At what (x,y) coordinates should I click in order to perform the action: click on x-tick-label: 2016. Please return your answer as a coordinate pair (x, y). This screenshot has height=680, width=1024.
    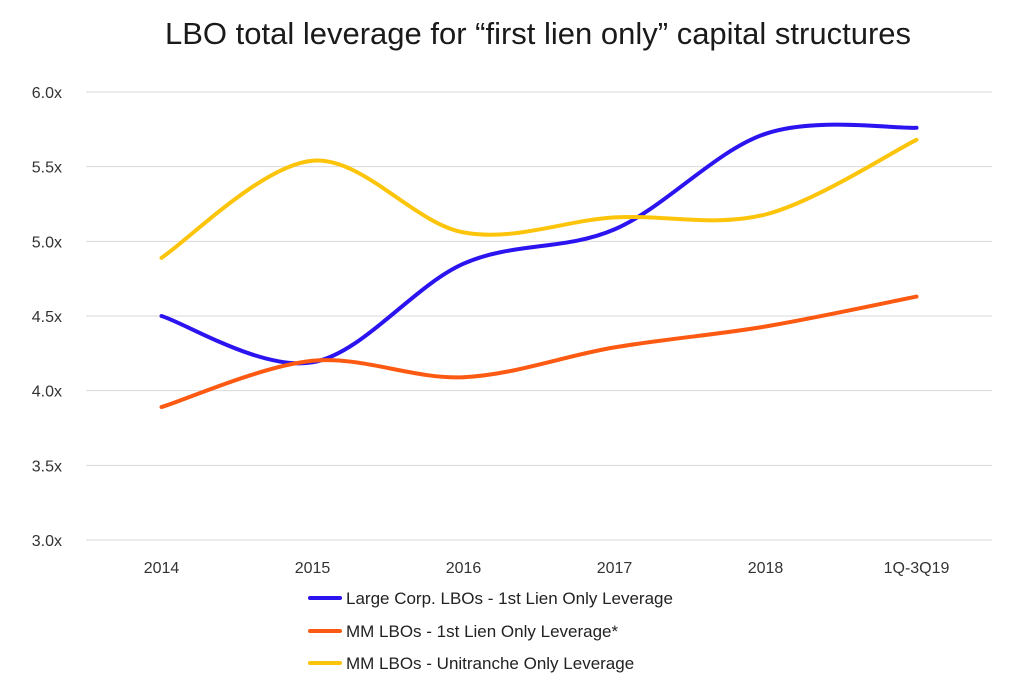
    Looking at the image, I should click on (464, 568).